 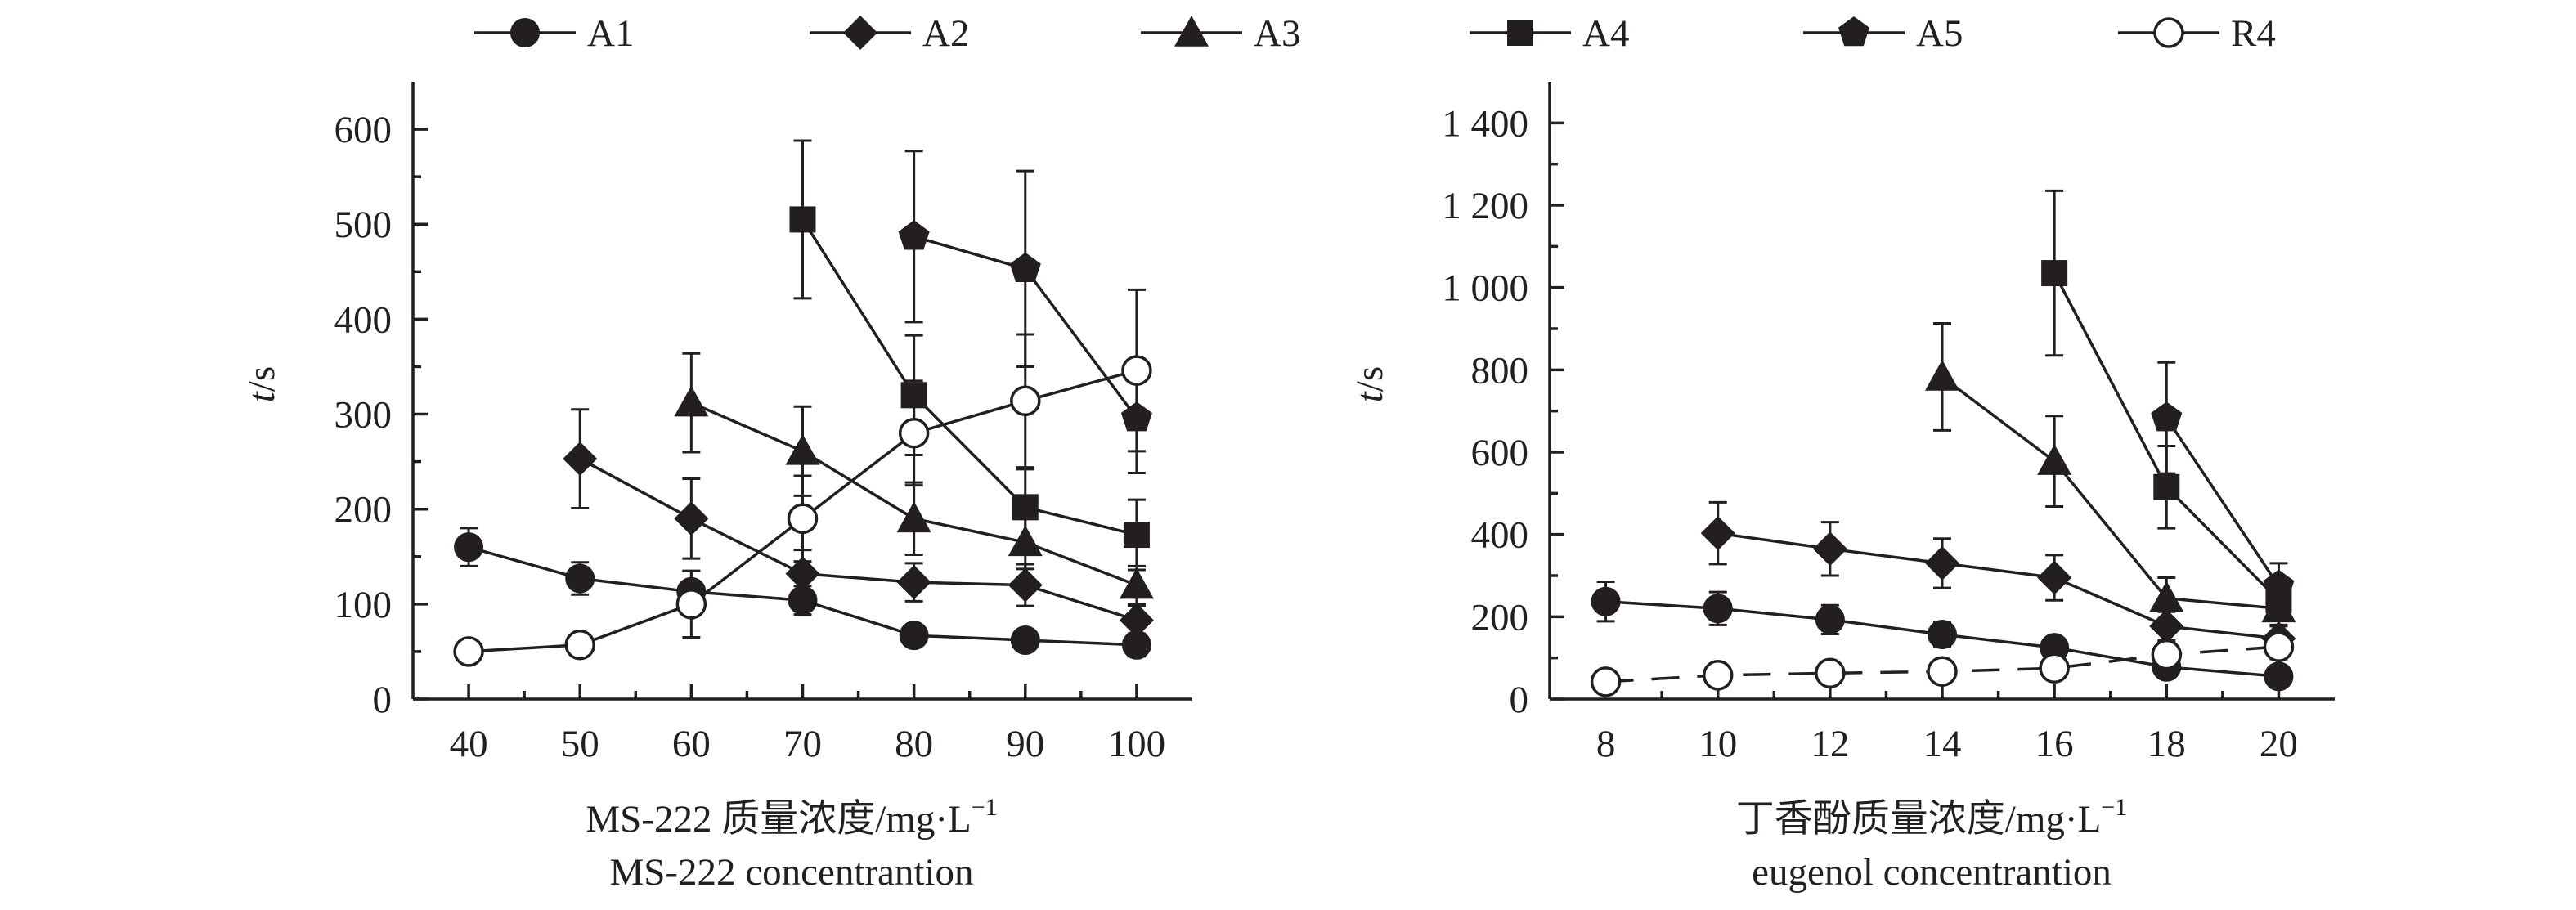 What do you see at coordinates (945, 33) in the screenshot?
I see `legend-label-a2: A2` at bounding box center [945, 33].